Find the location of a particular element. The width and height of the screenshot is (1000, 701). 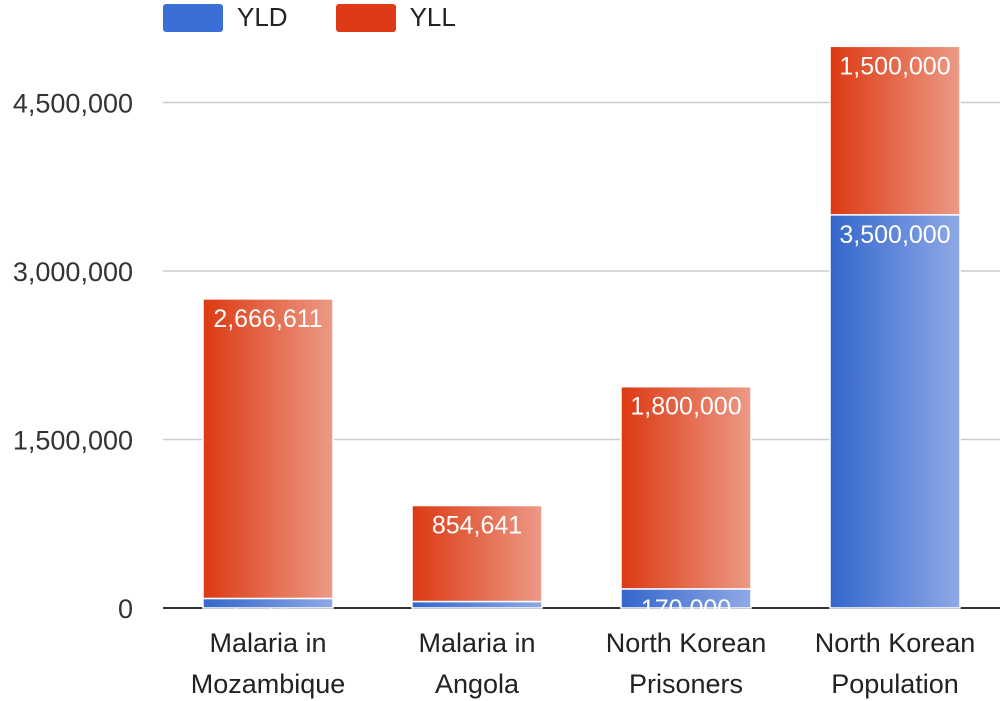

data-label-yll: 854,641 is located at coordinates (477, 526).